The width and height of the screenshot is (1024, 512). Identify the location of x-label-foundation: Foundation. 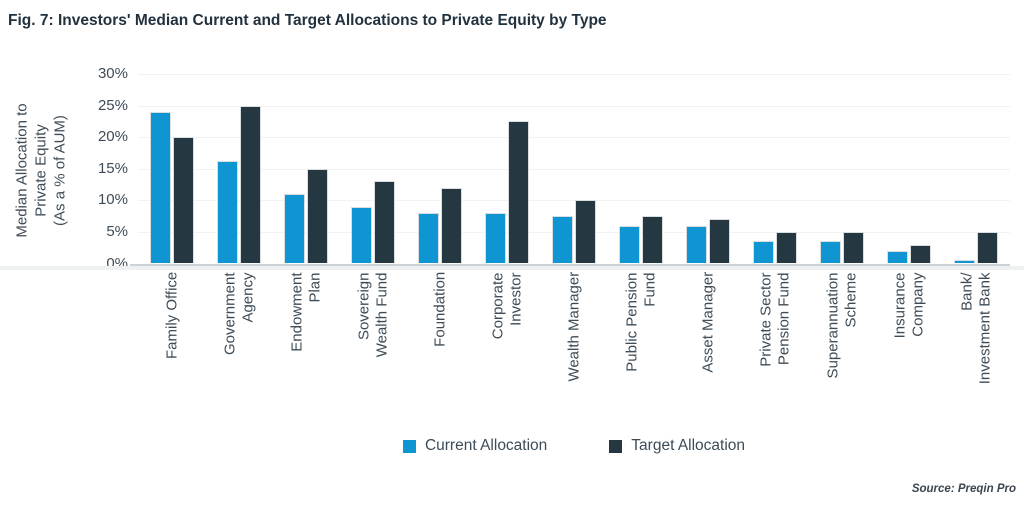
(440, 310).